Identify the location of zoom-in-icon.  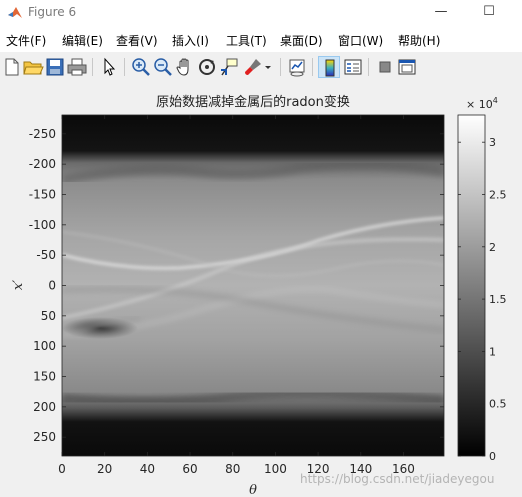
(141, 67).